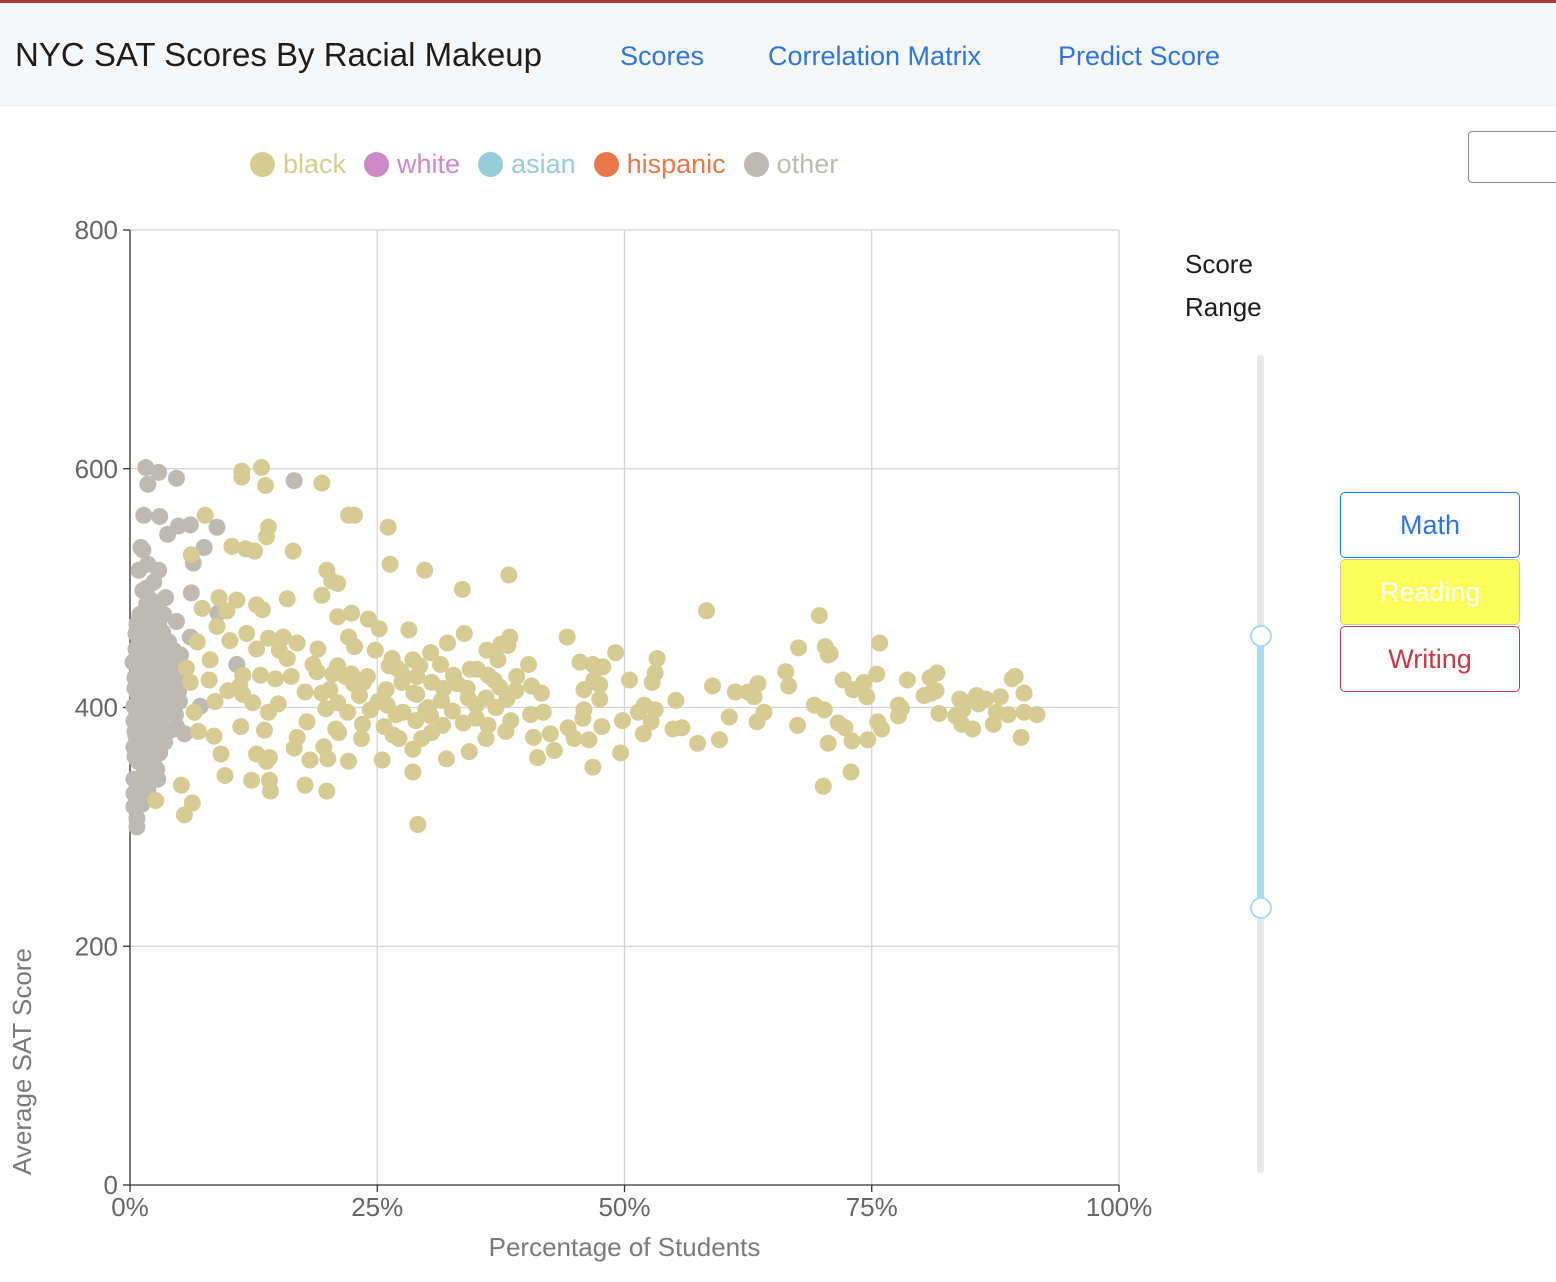 This screenshot has height=1282, width=1556. Describe the element at coordinates (1260, 635) in the screenshot. I see `score-range-handle-high` at that location.